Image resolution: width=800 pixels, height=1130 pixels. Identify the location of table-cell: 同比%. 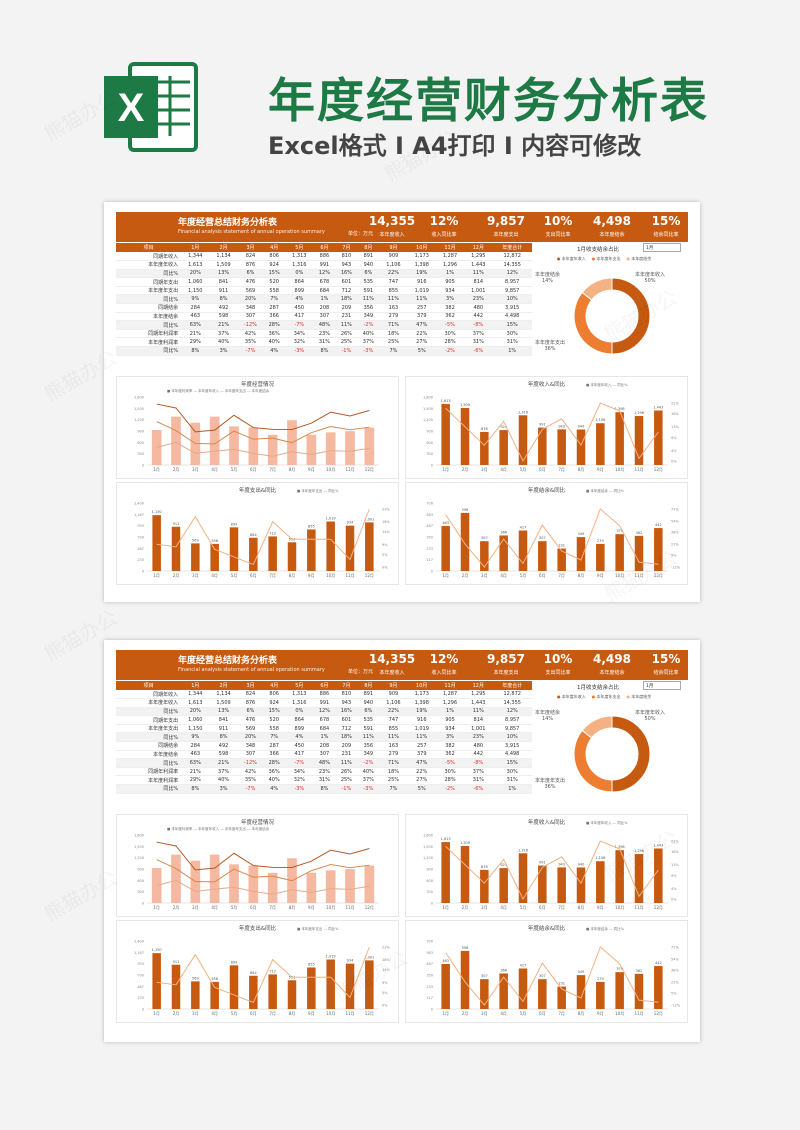
(149, 737).